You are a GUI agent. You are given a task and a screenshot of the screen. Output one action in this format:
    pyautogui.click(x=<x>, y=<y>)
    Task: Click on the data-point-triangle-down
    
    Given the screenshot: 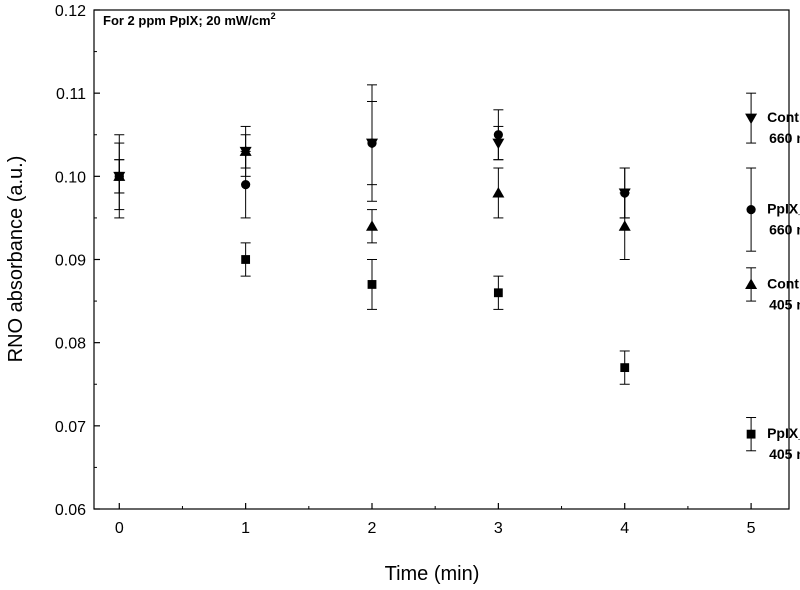 What is the action you would take?
    pyautogui.click(x=751, y=119)
    